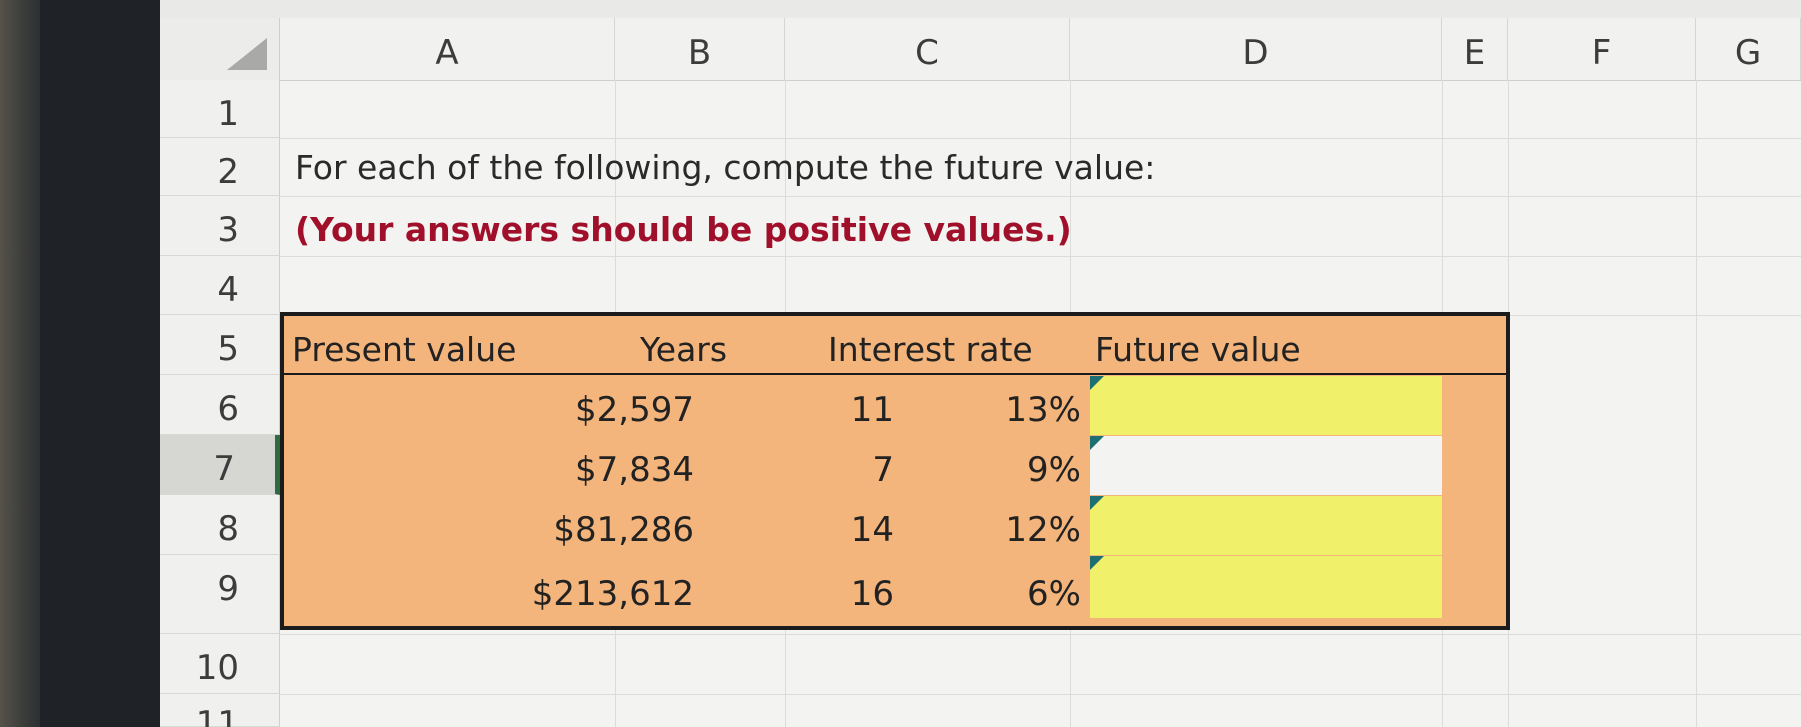 This screenshot has width=1801, height=727. Describe the element at coordinates (1266, 405) in the screenshot. I see `future-value-input-row6` at that location.